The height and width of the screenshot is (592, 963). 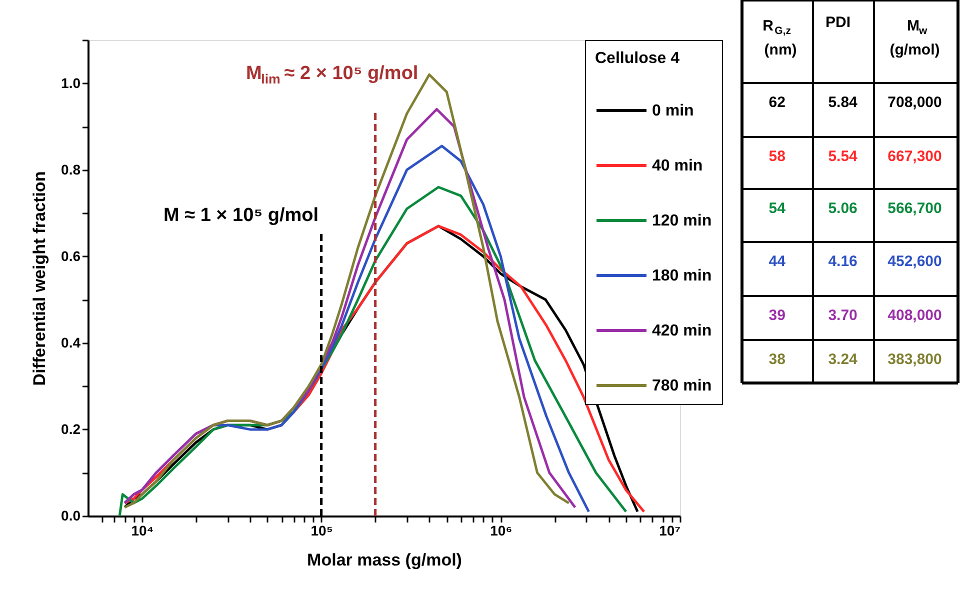 I want to click on y-tick-label: 0.6, so click(x=71, y=256).